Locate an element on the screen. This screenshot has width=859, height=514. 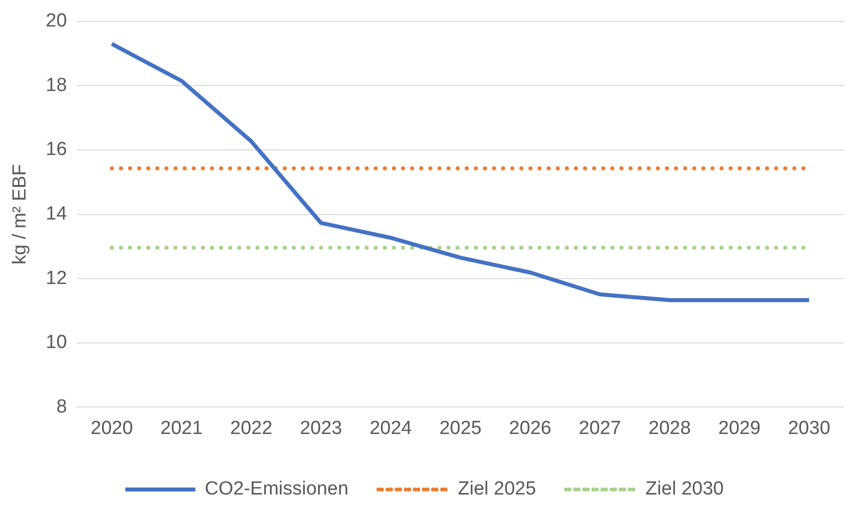
x-tick-label: 2023 is located at coordinates (321, 428).